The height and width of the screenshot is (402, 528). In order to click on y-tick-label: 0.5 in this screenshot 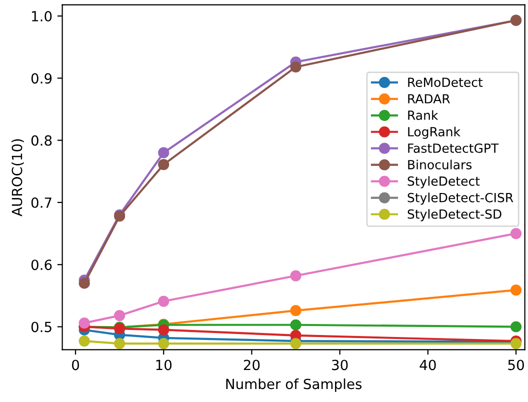, I will do `click(41, 327)`.